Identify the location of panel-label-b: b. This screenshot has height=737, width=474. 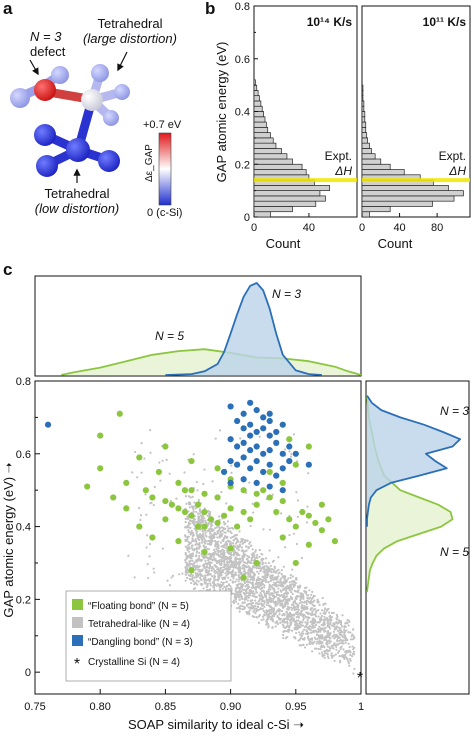
(210, 9).